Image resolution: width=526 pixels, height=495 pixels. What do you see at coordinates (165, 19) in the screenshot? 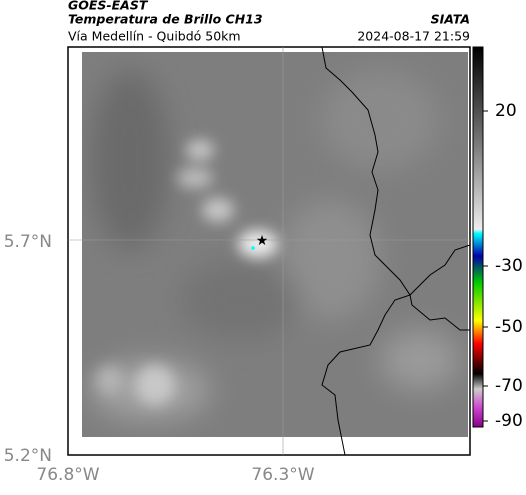
I see `product: Temperatura de Brillo CH13` at bounding box center [165, 19].